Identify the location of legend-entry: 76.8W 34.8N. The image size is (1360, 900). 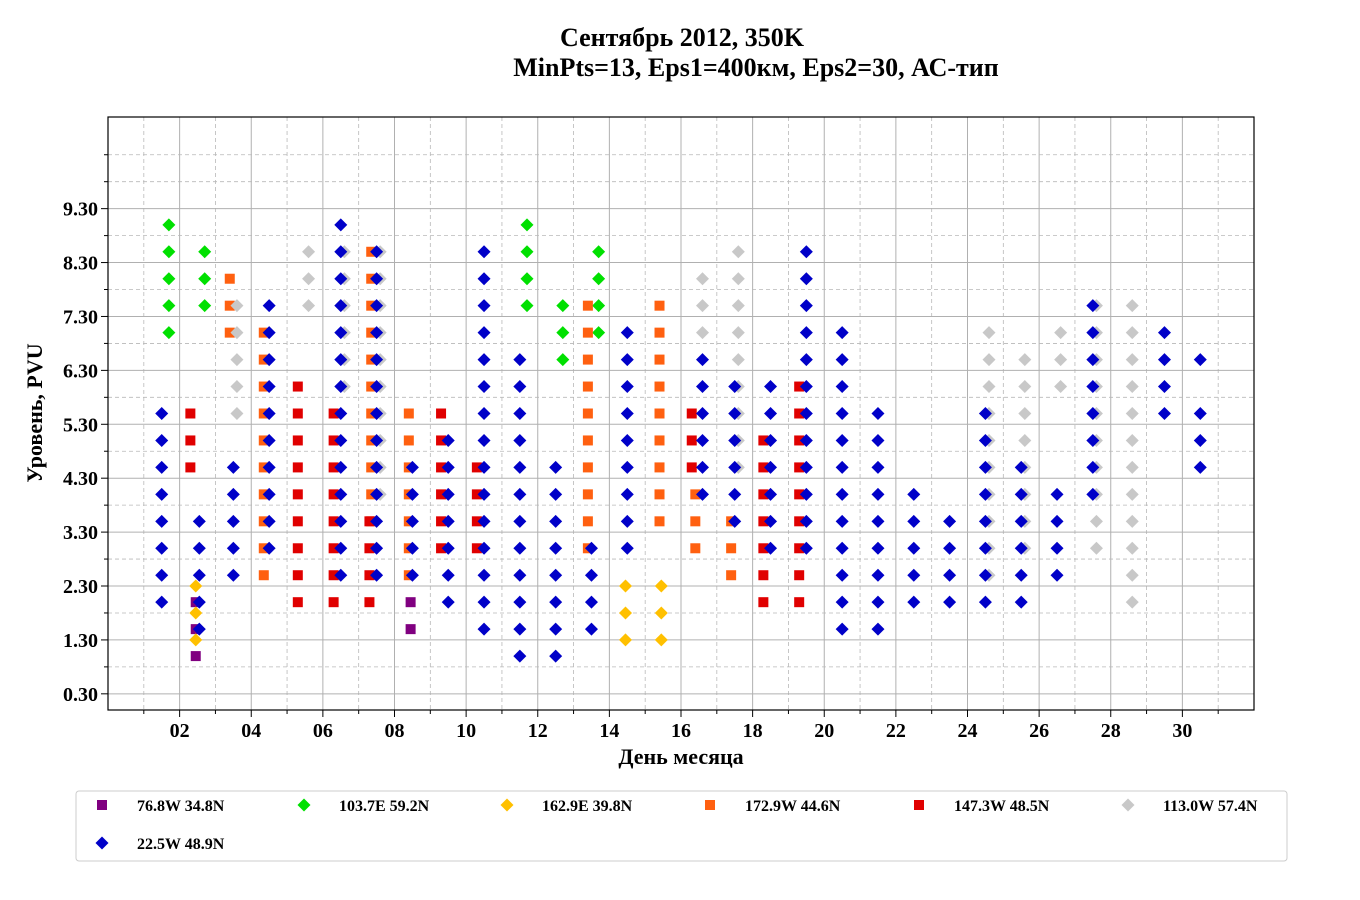
(161, 806).